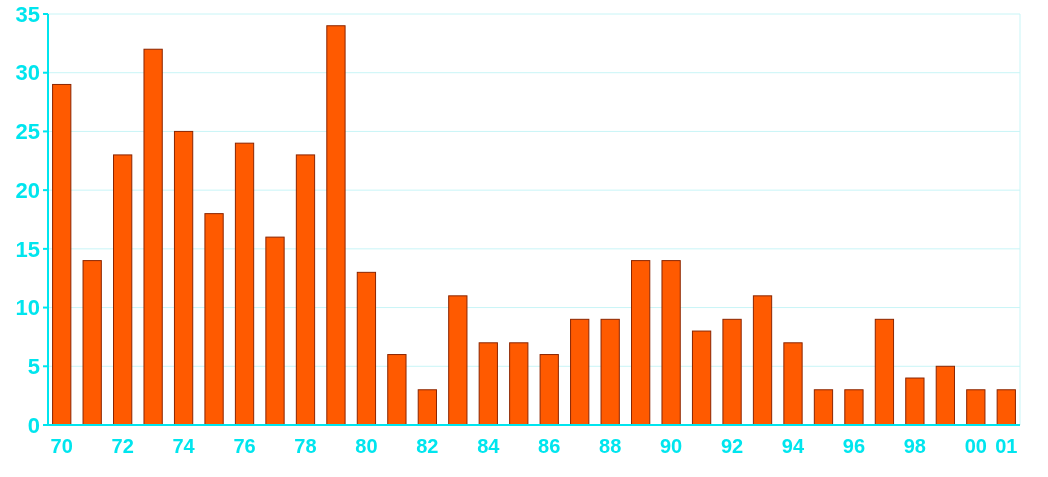 This screenshot has width=1048, height=477. Describe the element at coordinates (27, 249) in the screenshot. I see `y-tick-label: 15` at that location.